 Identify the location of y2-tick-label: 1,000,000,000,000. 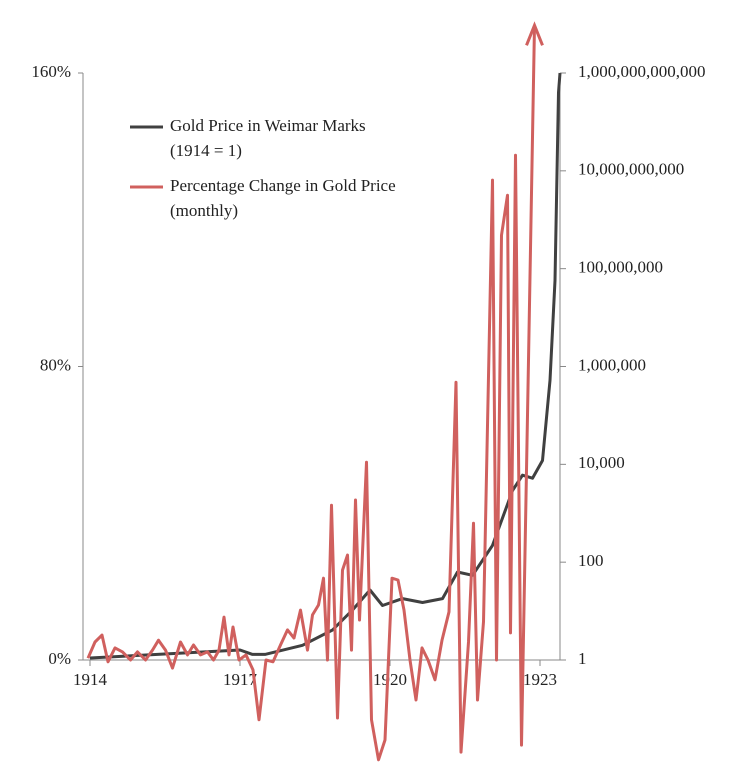
(642, 71).